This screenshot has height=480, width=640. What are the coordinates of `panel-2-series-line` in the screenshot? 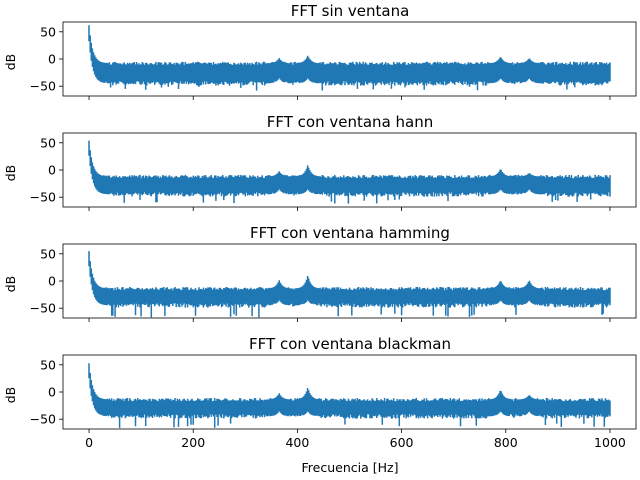 It's located at (349, 172).